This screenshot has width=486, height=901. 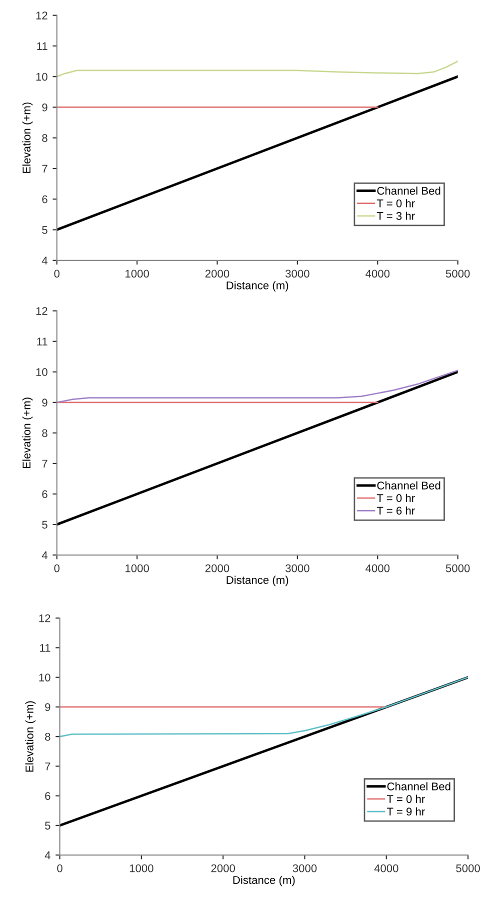 What do you see at coordinates (405, 811) in the screenshot?
I see `legend-label: T = 9 hr` at bounding box center [405, 811].